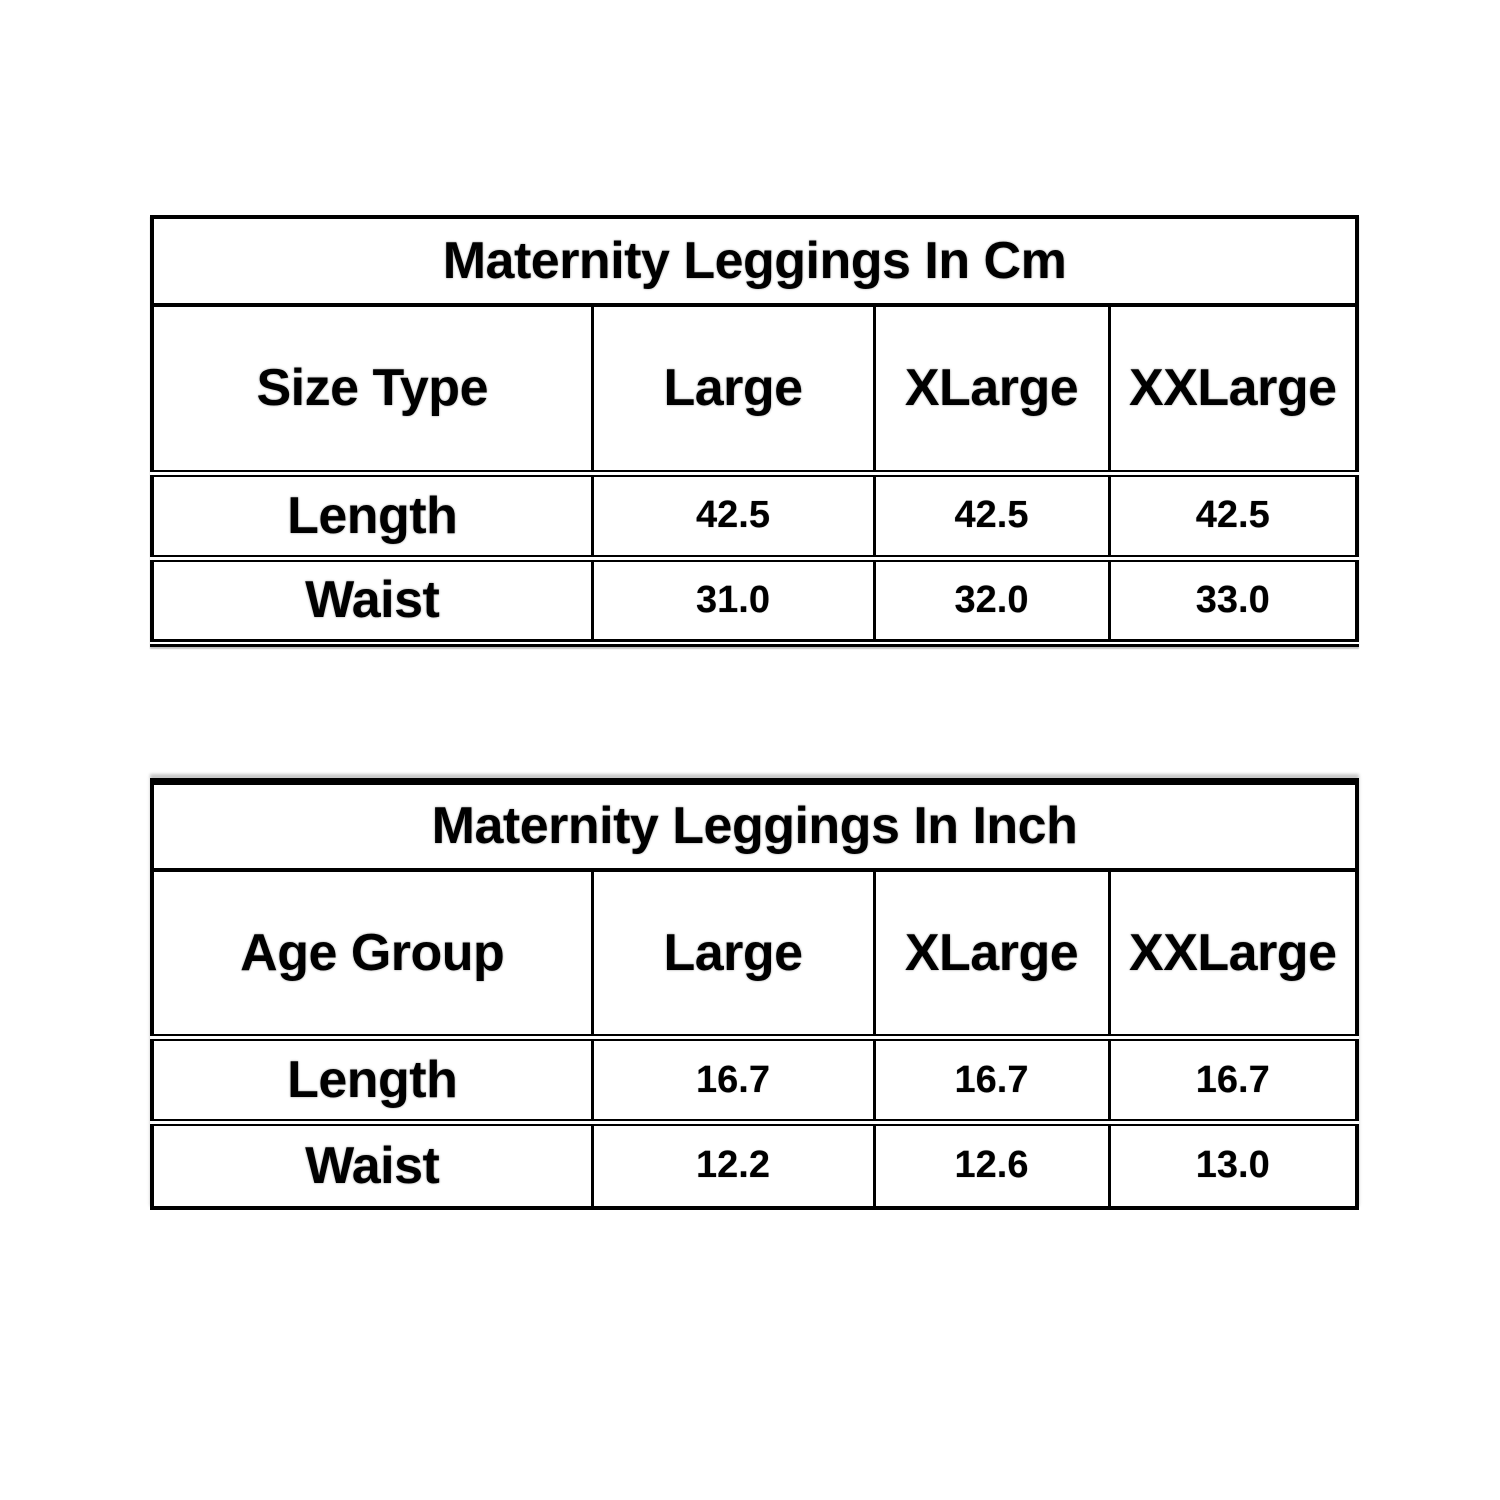 The image size is (1500, 1500). I want to click on table-row: Waist 31.0 32.0 33.0, so click(754, 600).